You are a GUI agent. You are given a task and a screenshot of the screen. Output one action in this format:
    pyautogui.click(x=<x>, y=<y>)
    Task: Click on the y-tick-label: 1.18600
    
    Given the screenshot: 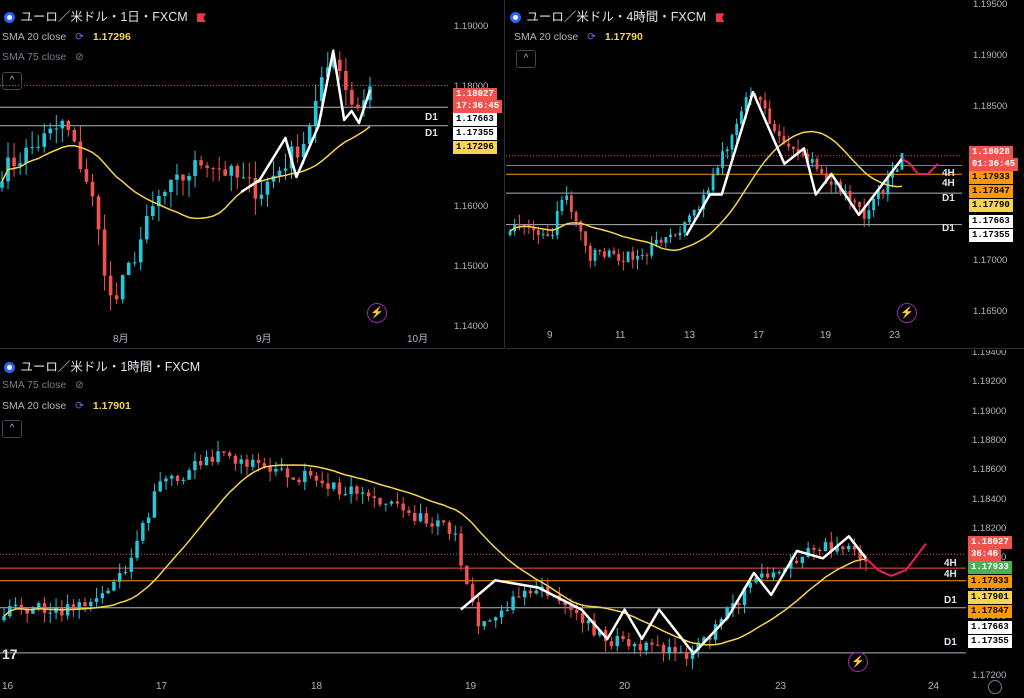 What is the action you would take?
    pyautogui.click(x=989, y=469)
    